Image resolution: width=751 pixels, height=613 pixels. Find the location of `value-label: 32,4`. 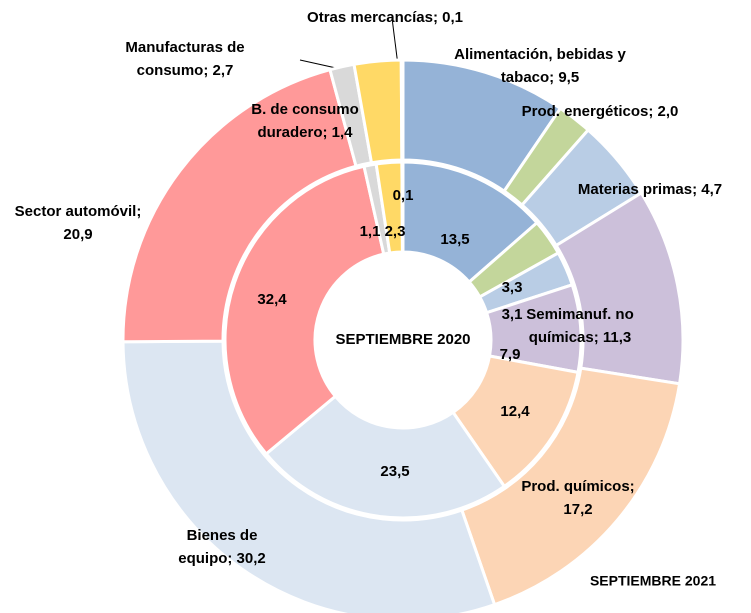

value-label: 32,4 is located at coordinates (272, 299).